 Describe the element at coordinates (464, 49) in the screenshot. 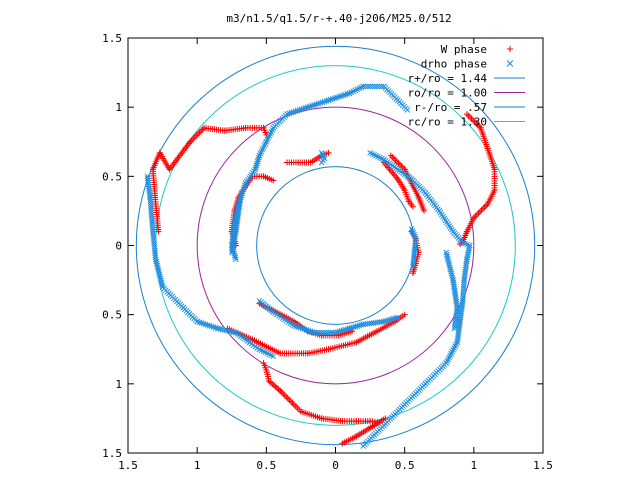

I see `legend-label: W phase` at that location.